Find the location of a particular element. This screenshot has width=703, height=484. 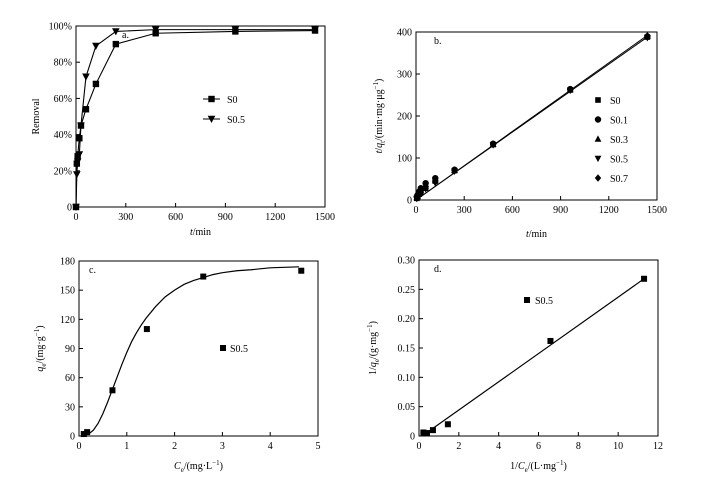

label-part: 1/ is located at coordinates (514, 466).